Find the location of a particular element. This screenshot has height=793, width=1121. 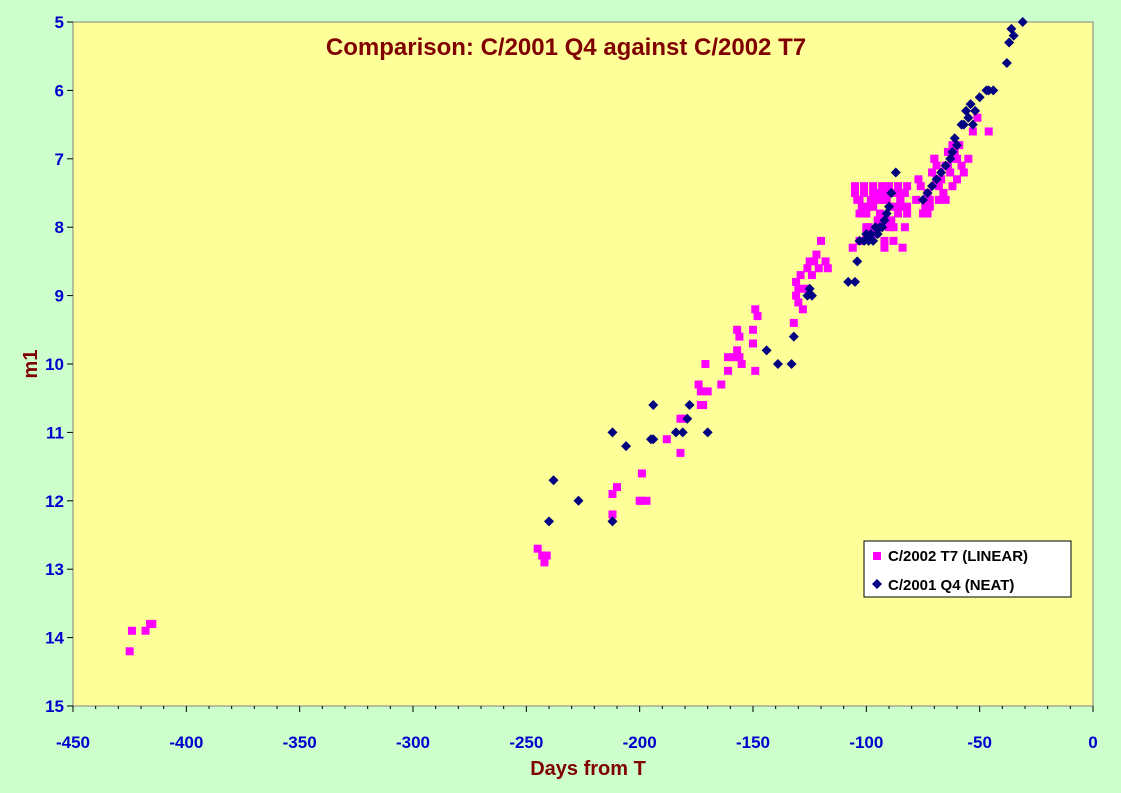

y-tick-label: 7 is located at coordinates (59, 159).